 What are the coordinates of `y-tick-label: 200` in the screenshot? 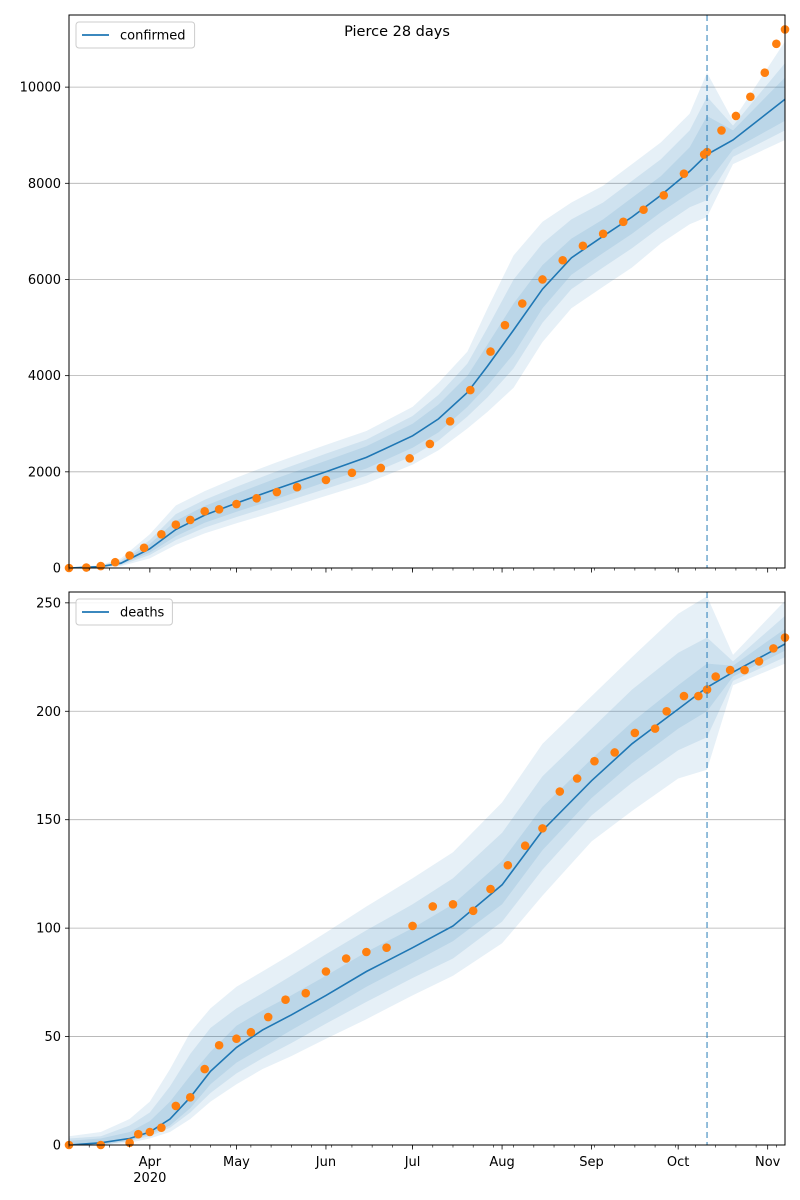 It's located at (48, 712).